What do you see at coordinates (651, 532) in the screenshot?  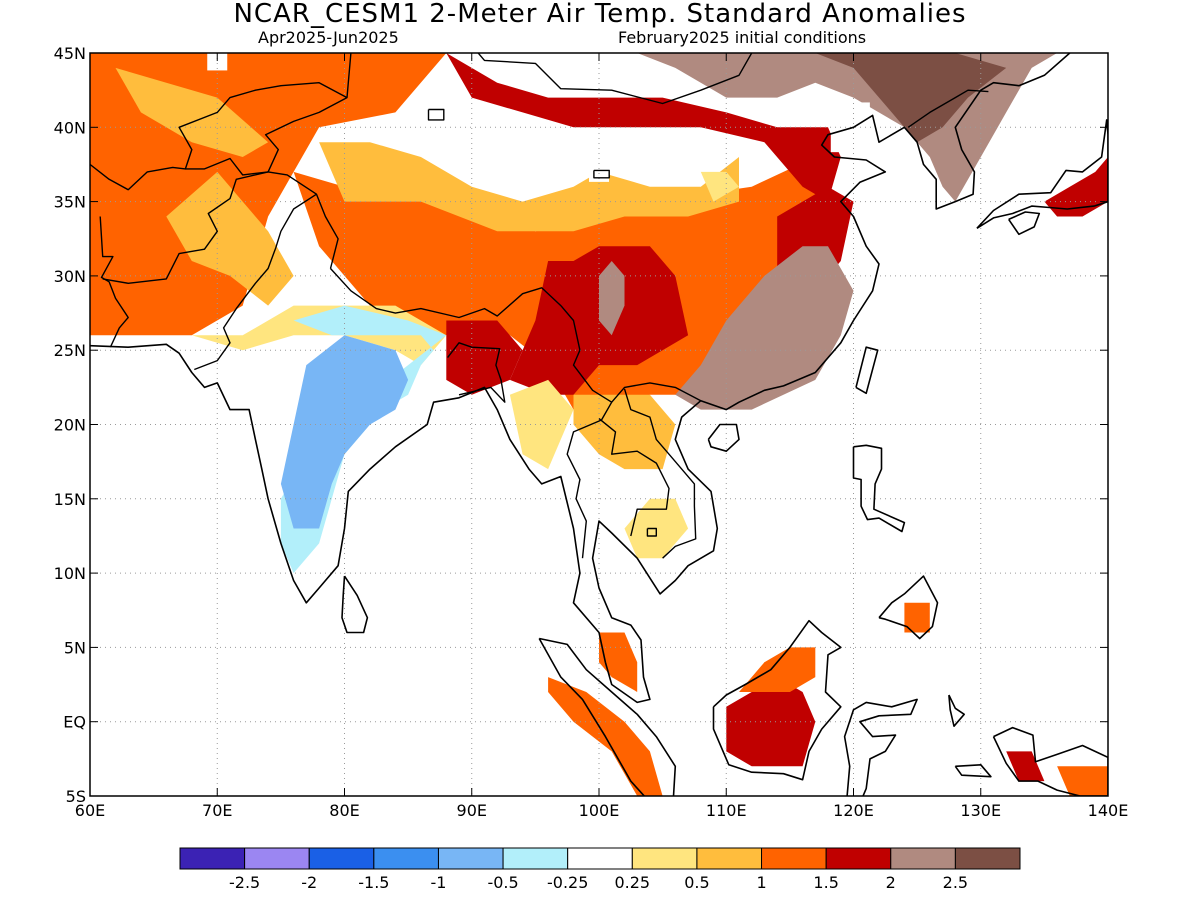 I see `lake-tonle-sap` at bounding box center [651, 532].